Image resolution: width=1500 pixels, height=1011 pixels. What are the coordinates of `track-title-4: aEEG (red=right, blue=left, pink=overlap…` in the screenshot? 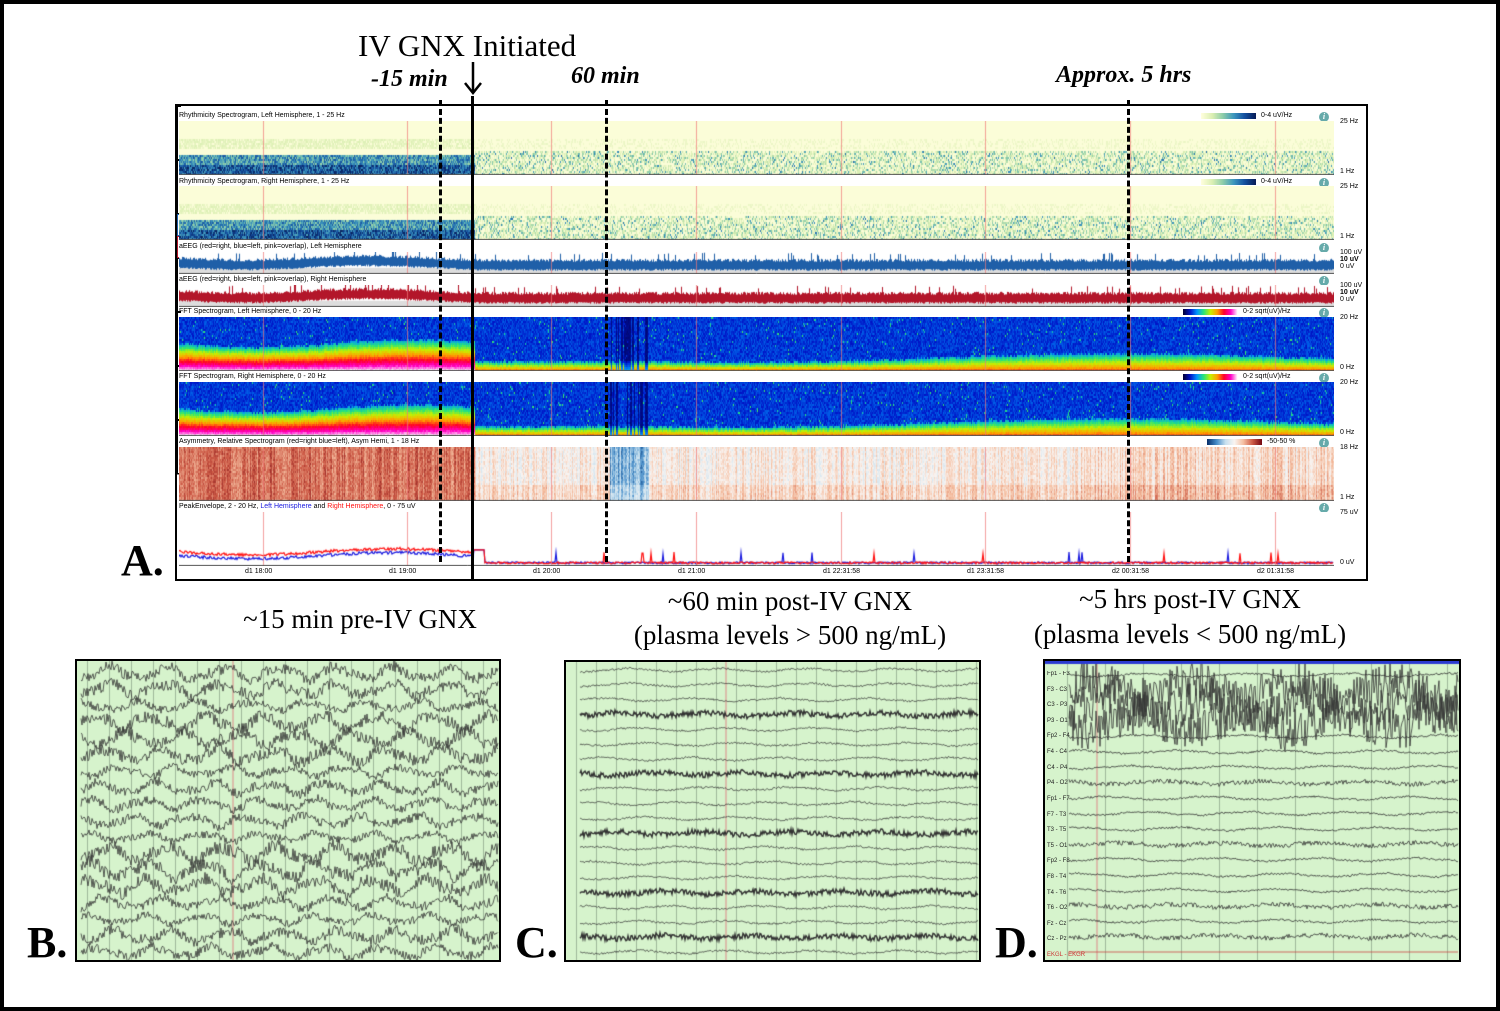 It's located at (273, 279).